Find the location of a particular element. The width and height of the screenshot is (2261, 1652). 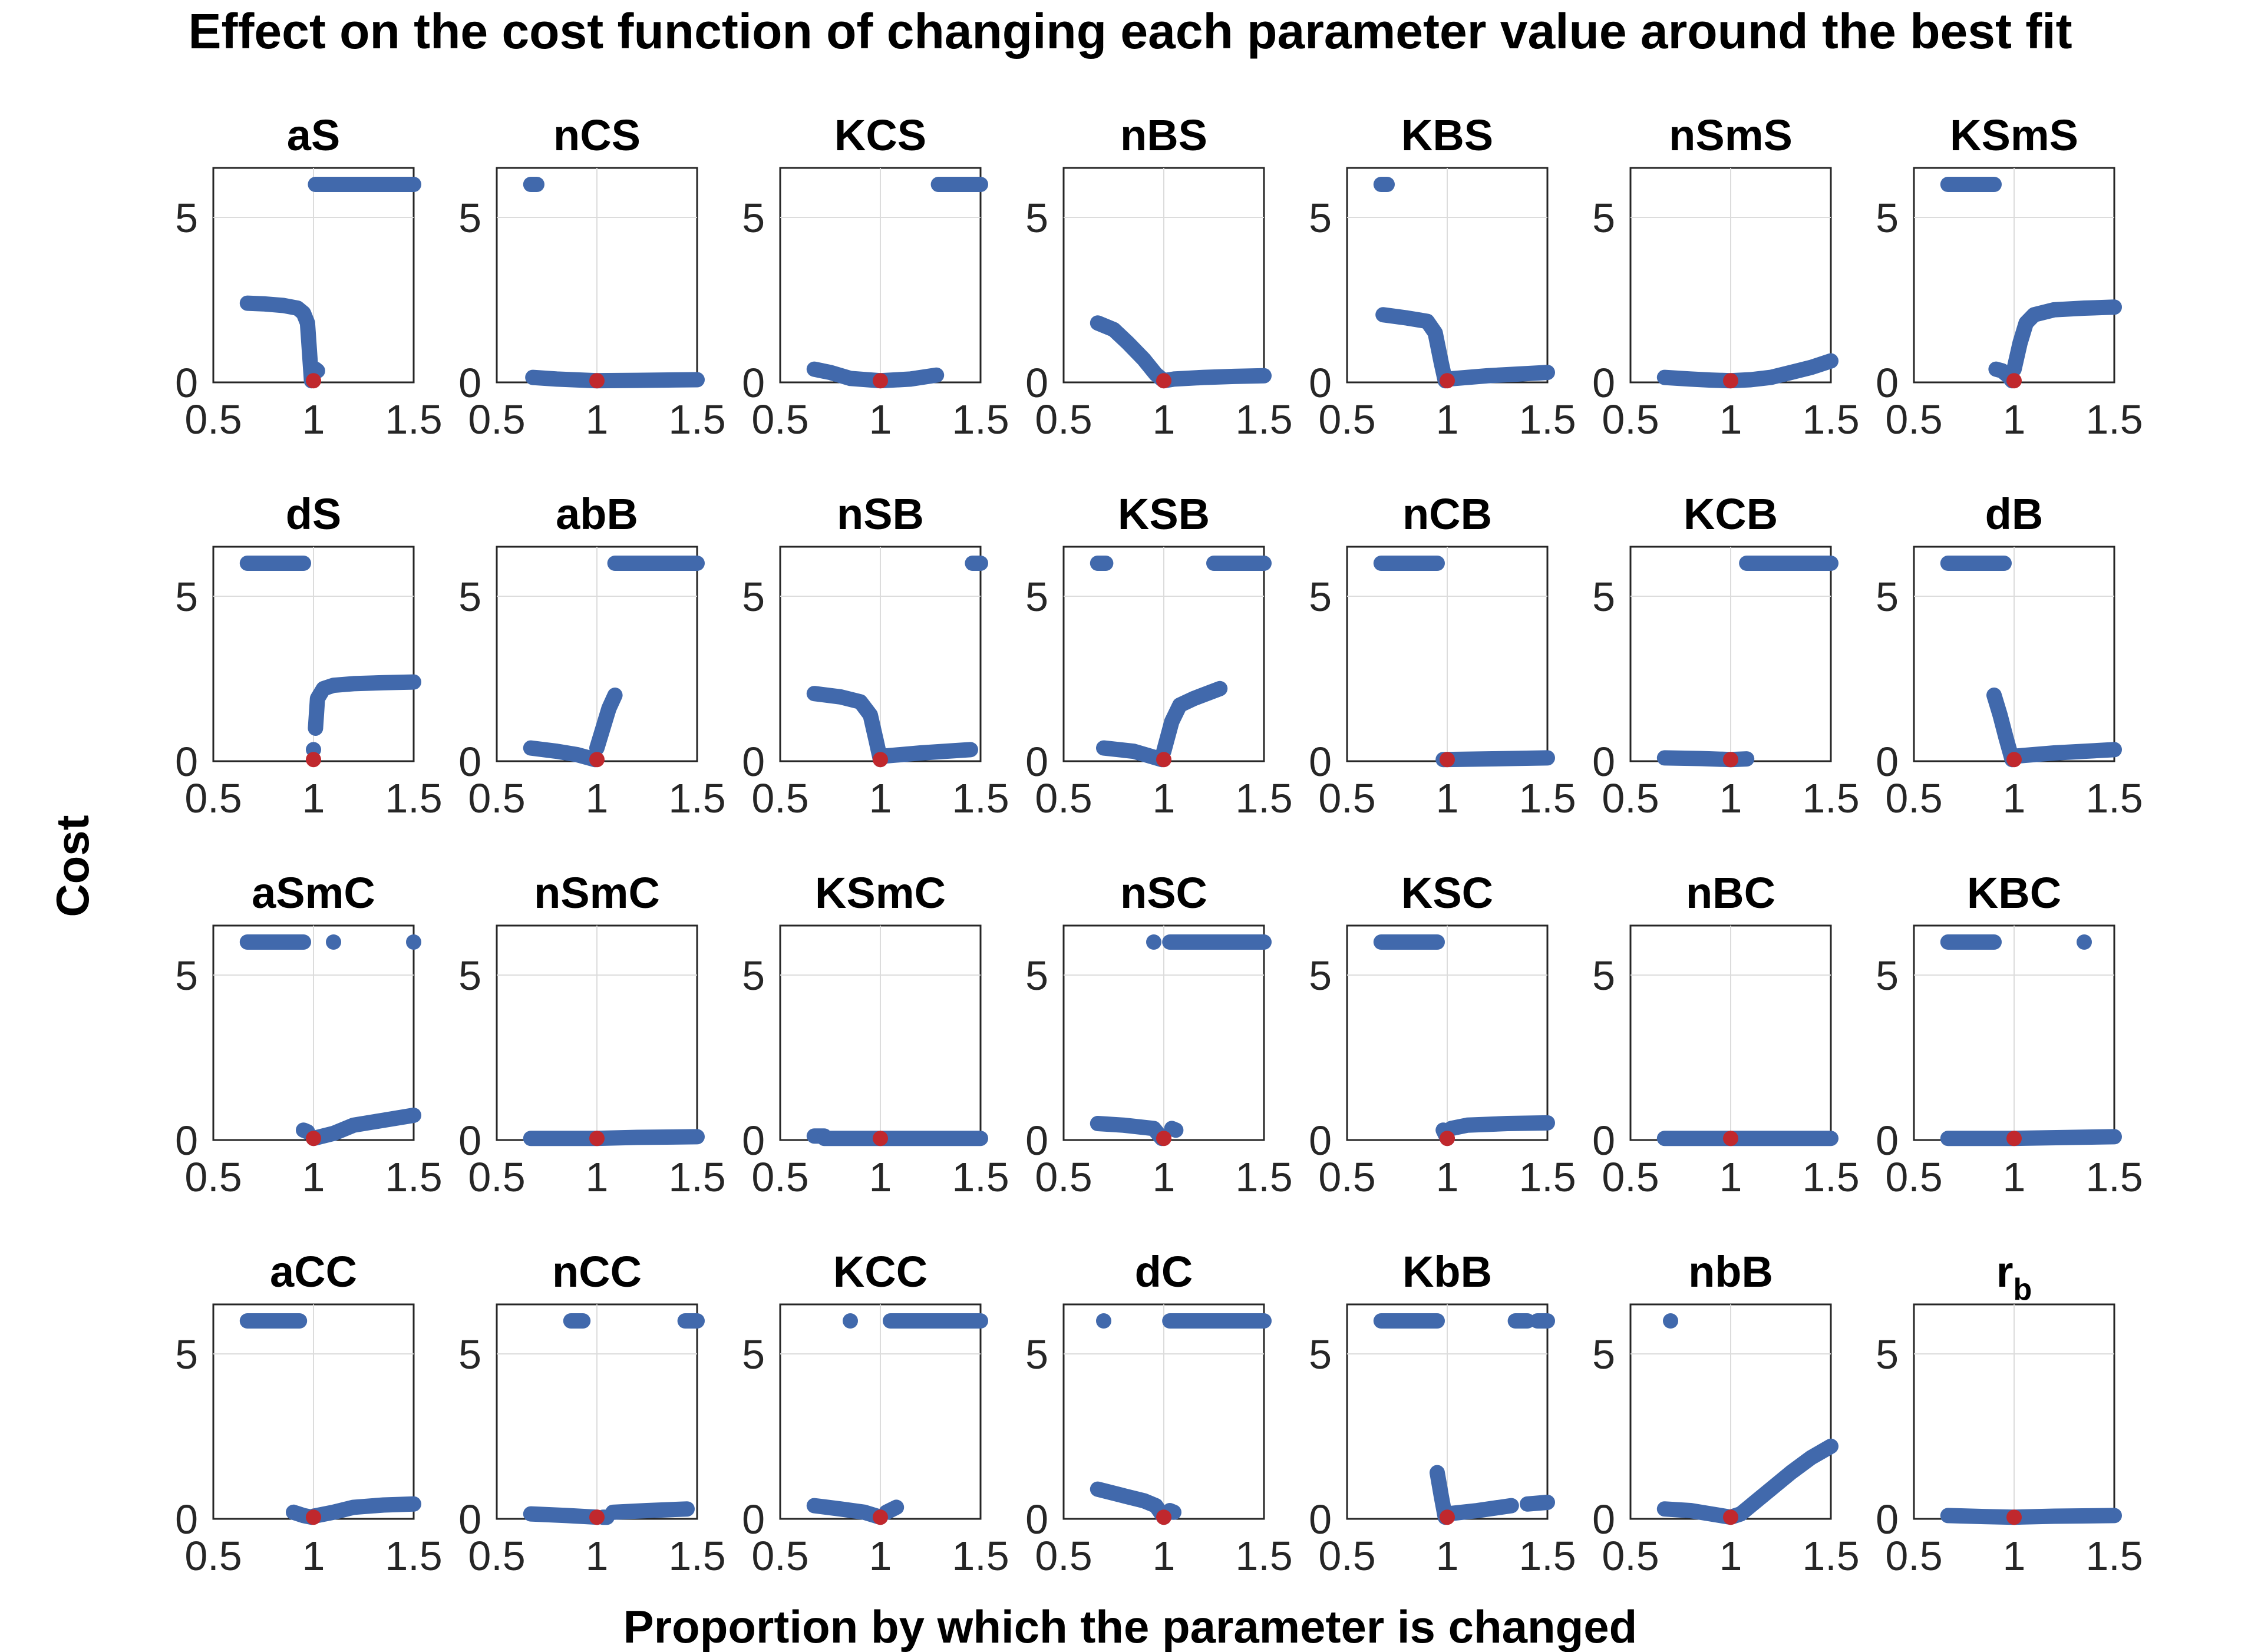

panel-KCC: 0.5 1 1.5 0 5 KCC is located at coordinates (875, 1413).